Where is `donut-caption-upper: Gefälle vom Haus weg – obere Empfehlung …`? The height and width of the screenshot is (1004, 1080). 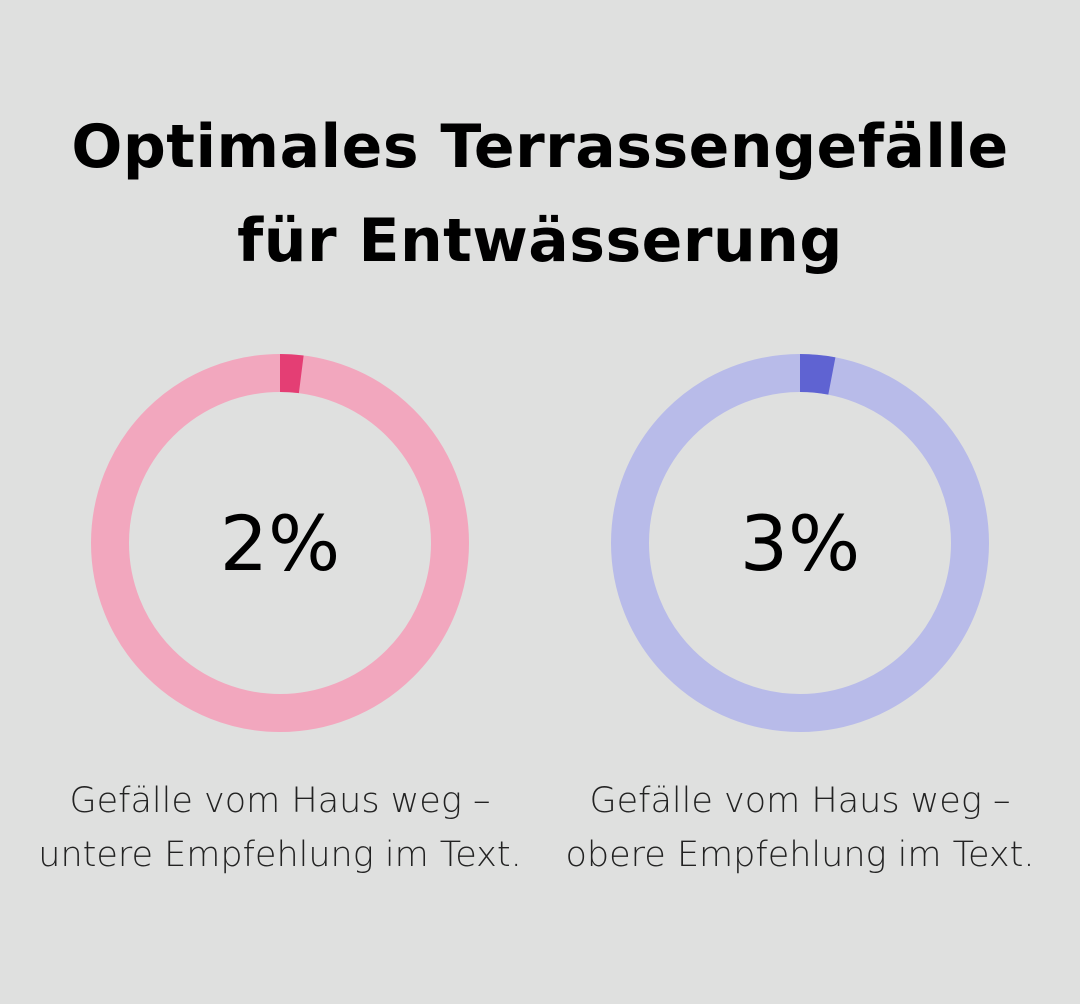 donut-caption-upper: Gefälle vom Haus weg – obere Empfehlung … is located at coordinates (800, 828).